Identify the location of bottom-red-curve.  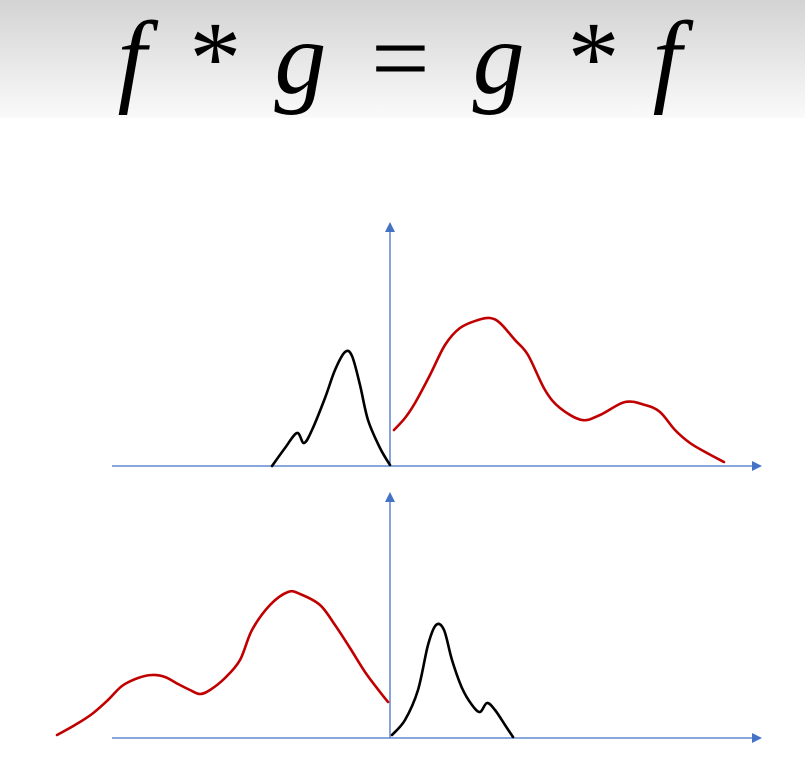
(222, 663).